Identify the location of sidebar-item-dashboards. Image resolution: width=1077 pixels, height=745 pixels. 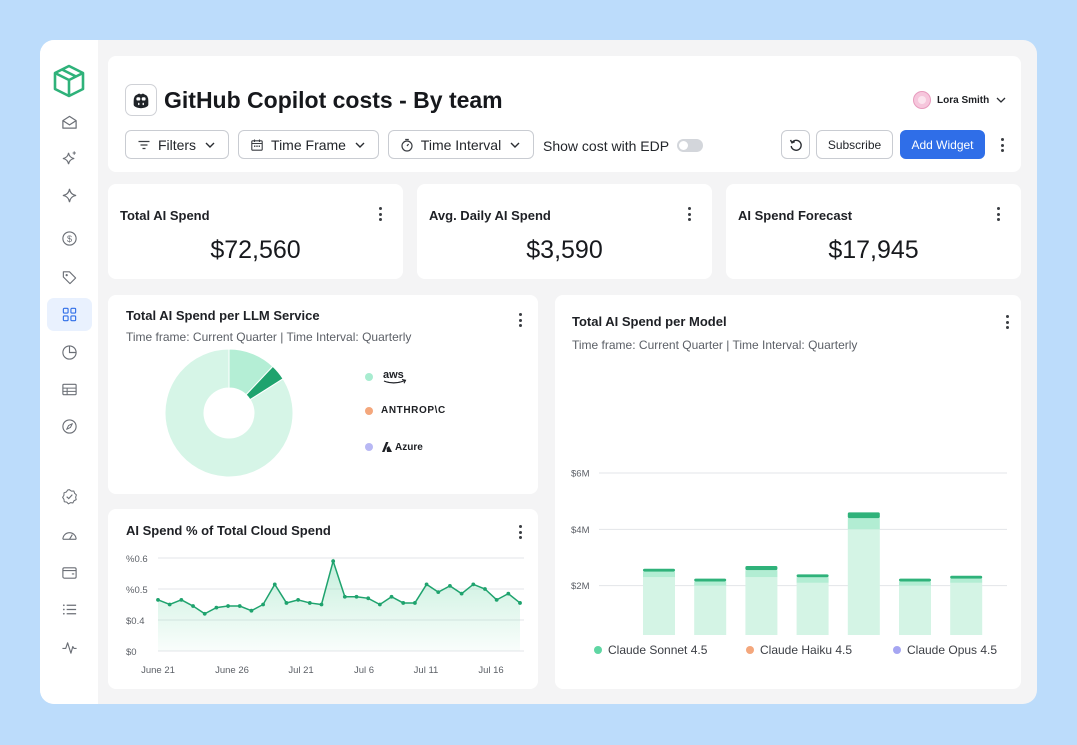
(69, 314).